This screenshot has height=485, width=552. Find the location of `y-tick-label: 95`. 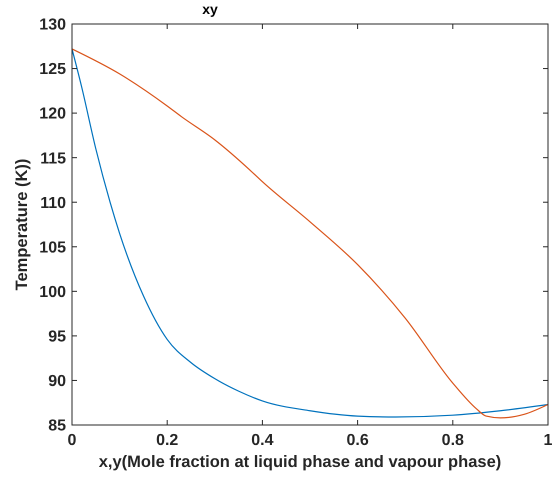

y-tick-label: 95 is located at coordinates (57, 337).